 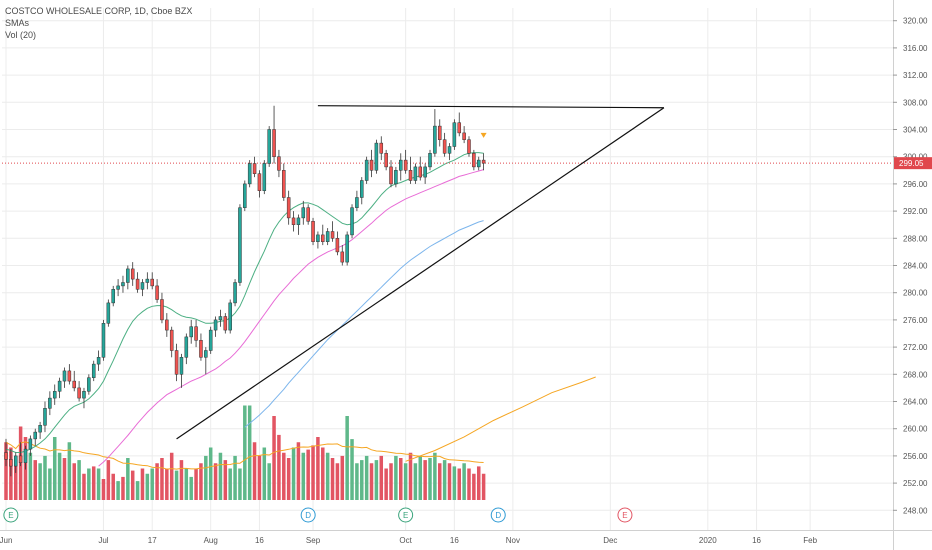 I want to click on x-tick-label: Jul, so click(x=103, y=540).